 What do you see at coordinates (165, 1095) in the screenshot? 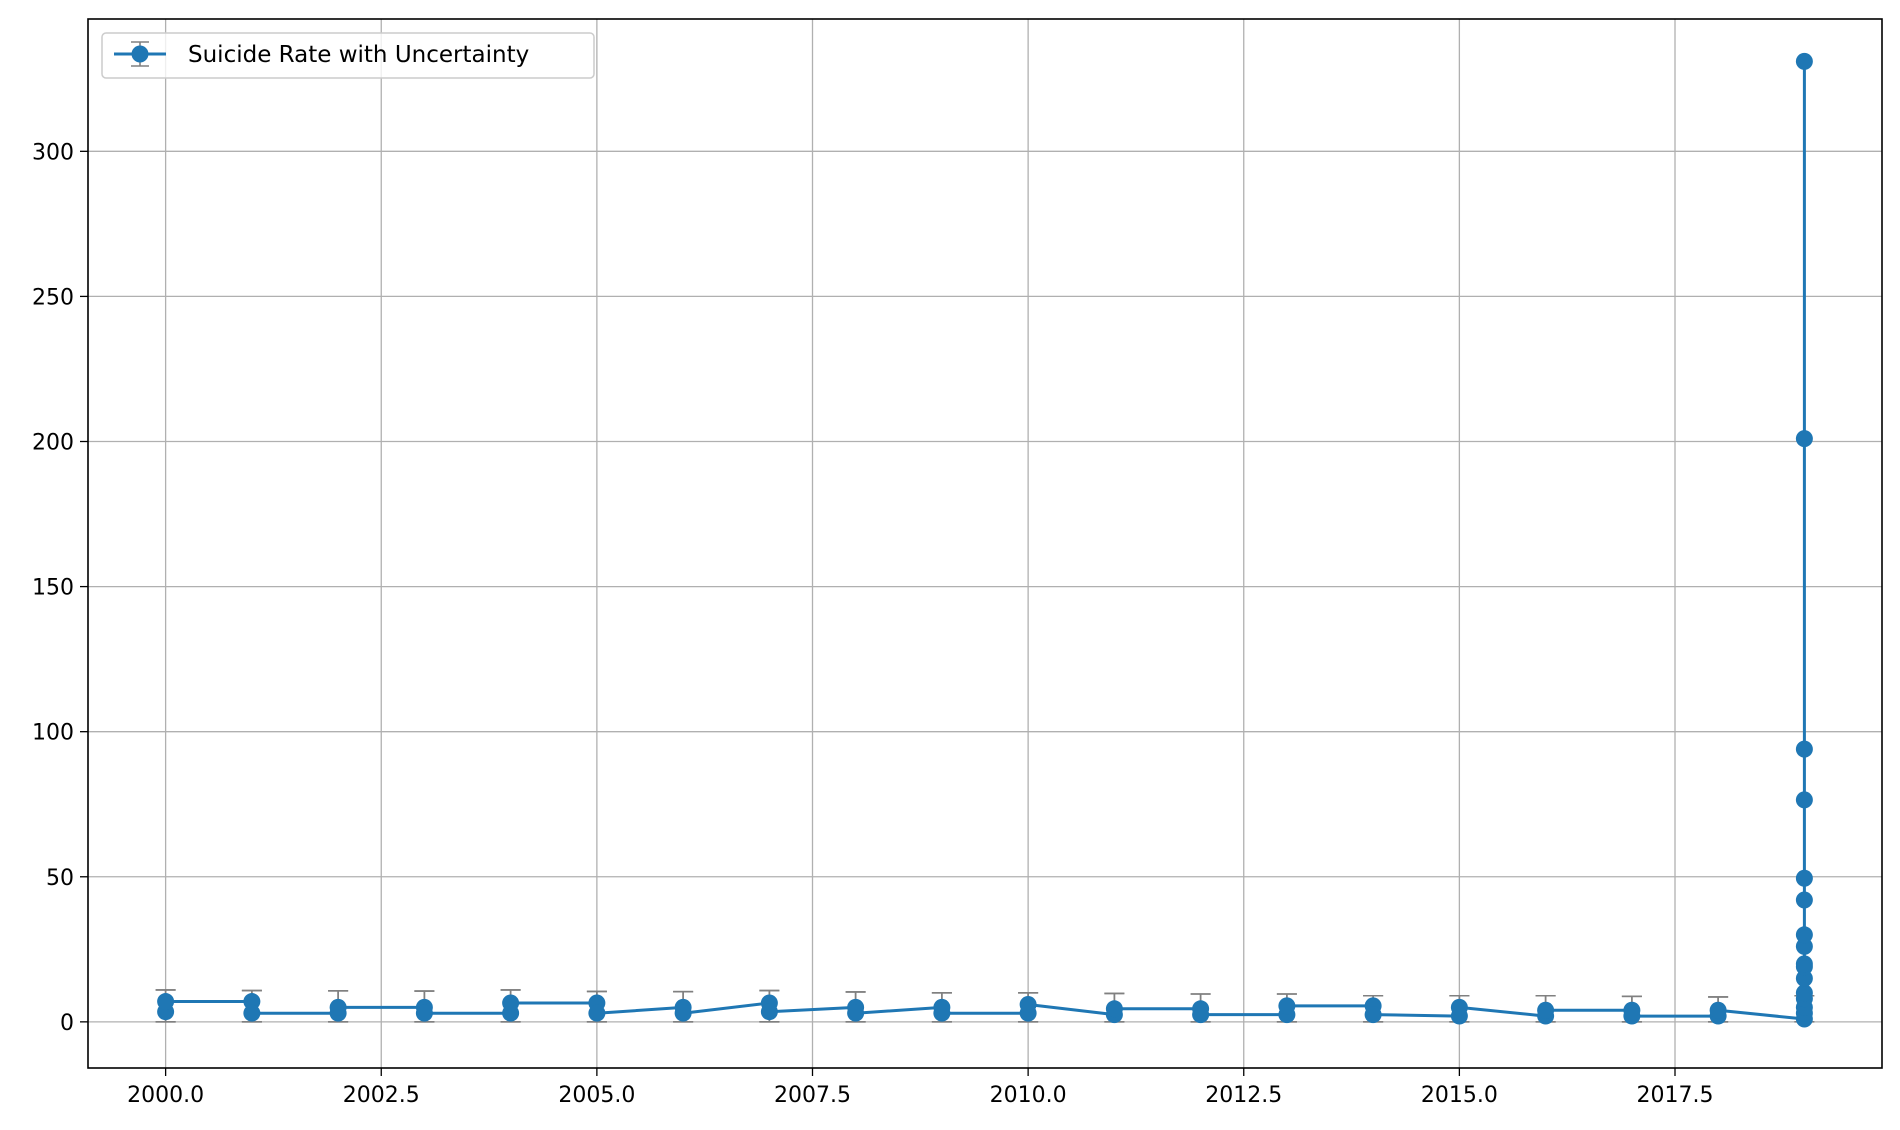
I see `x-tick-label: 2000.0` at bounding box center [165, 1095].